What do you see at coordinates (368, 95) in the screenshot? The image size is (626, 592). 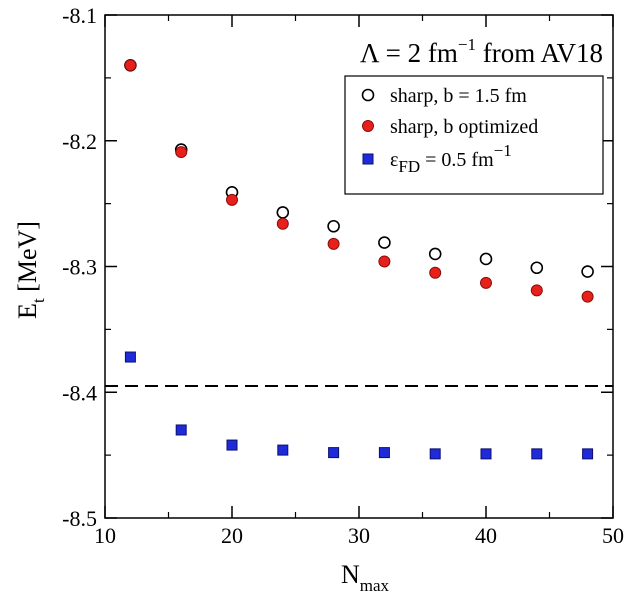 I see `legend-marker-open-circle` at bounding box center [368, 95].